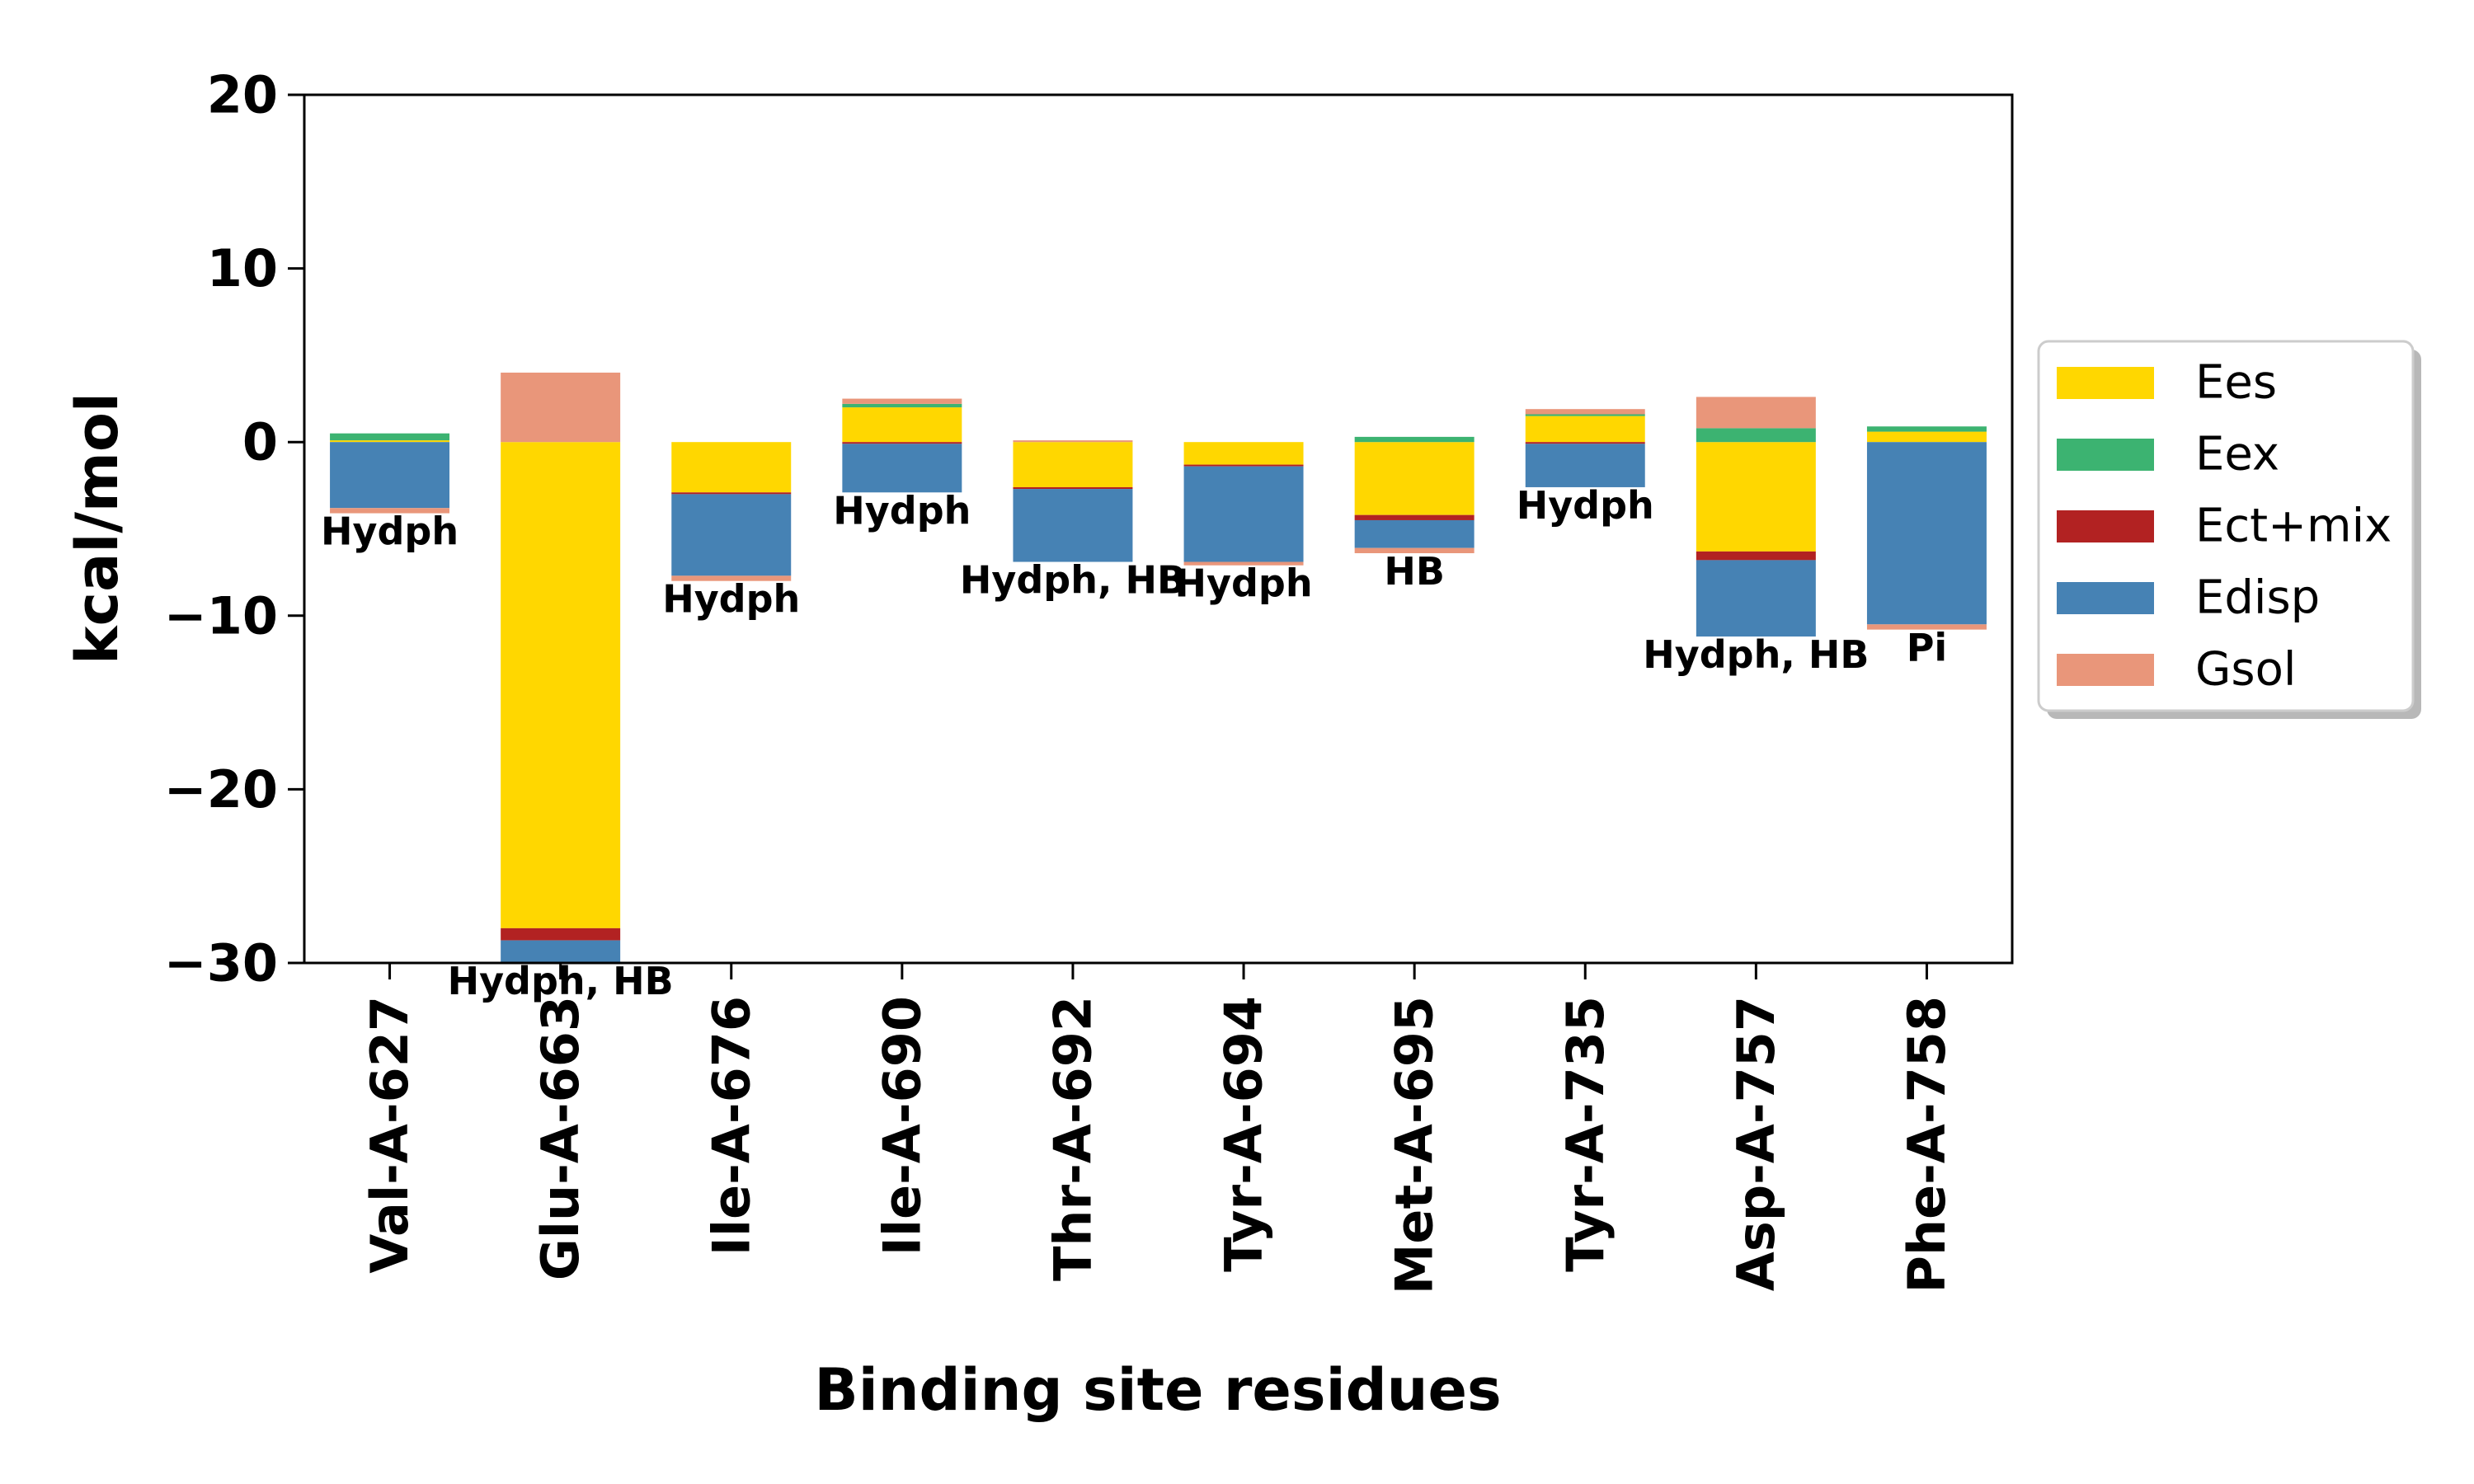 The width and height of the screenshot is (2474, 1484). What do you see at coordinates (1072, 1138) in the screenshot?
I see `x-tick-label-5: Thr-A-692` at bounding box center [1072, 1138].